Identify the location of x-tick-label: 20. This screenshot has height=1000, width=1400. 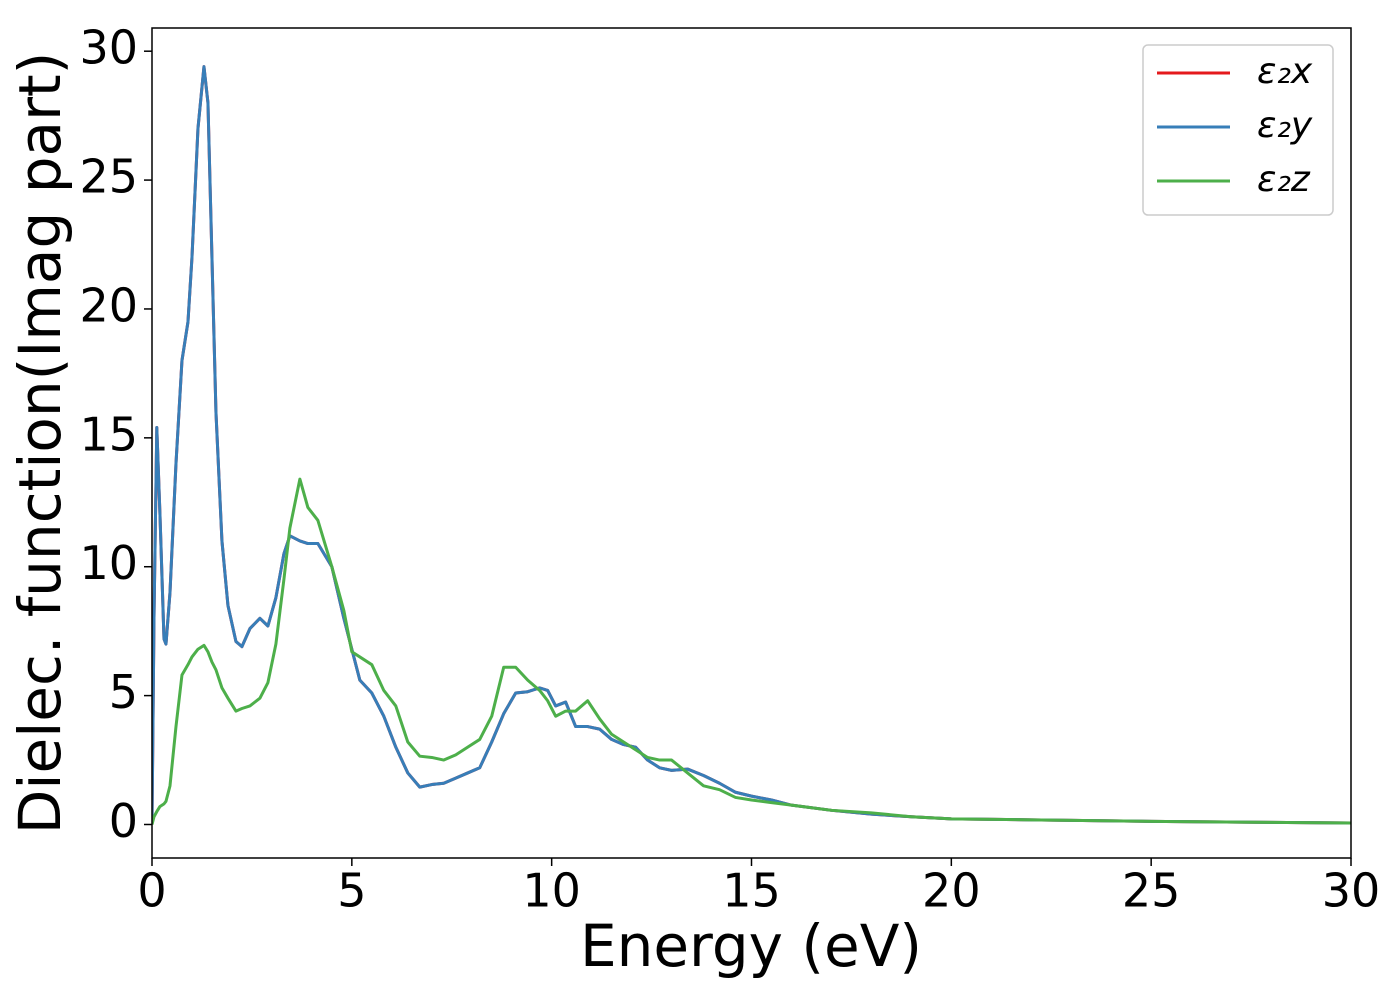
(951, 891).